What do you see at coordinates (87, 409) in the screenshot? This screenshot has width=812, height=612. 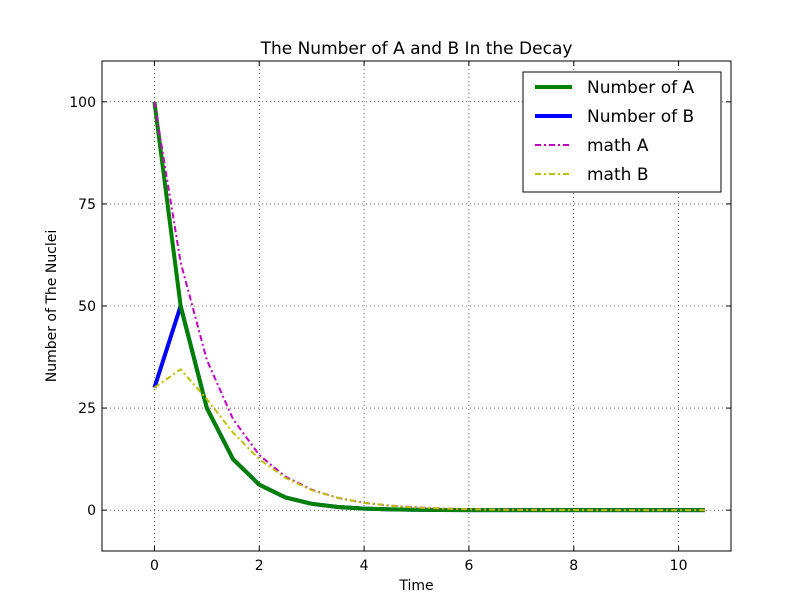 I see `y-tick-label: 25` at bounding box center [87, 409].